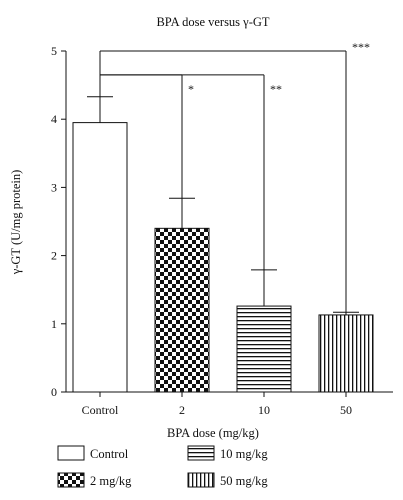 The width and height of the screenshot is (403, 500). Describe the element at coordinates (361, 47) in the screenshot. I see `significance-label: ***` at that location.